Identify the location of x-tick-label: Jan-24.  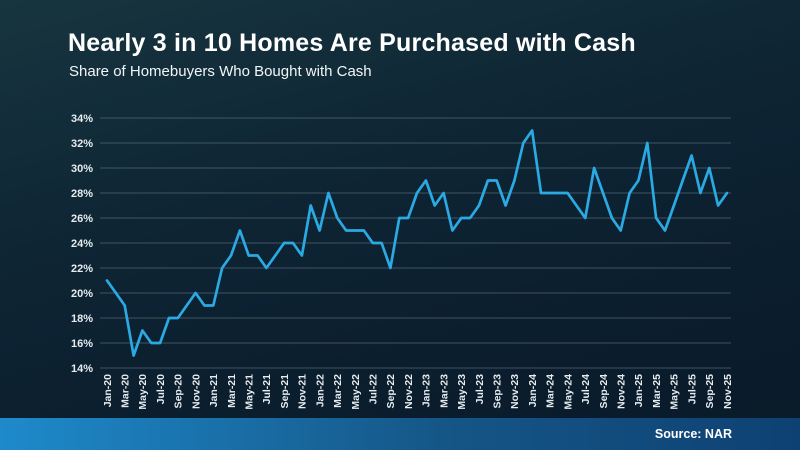
(533, 390).